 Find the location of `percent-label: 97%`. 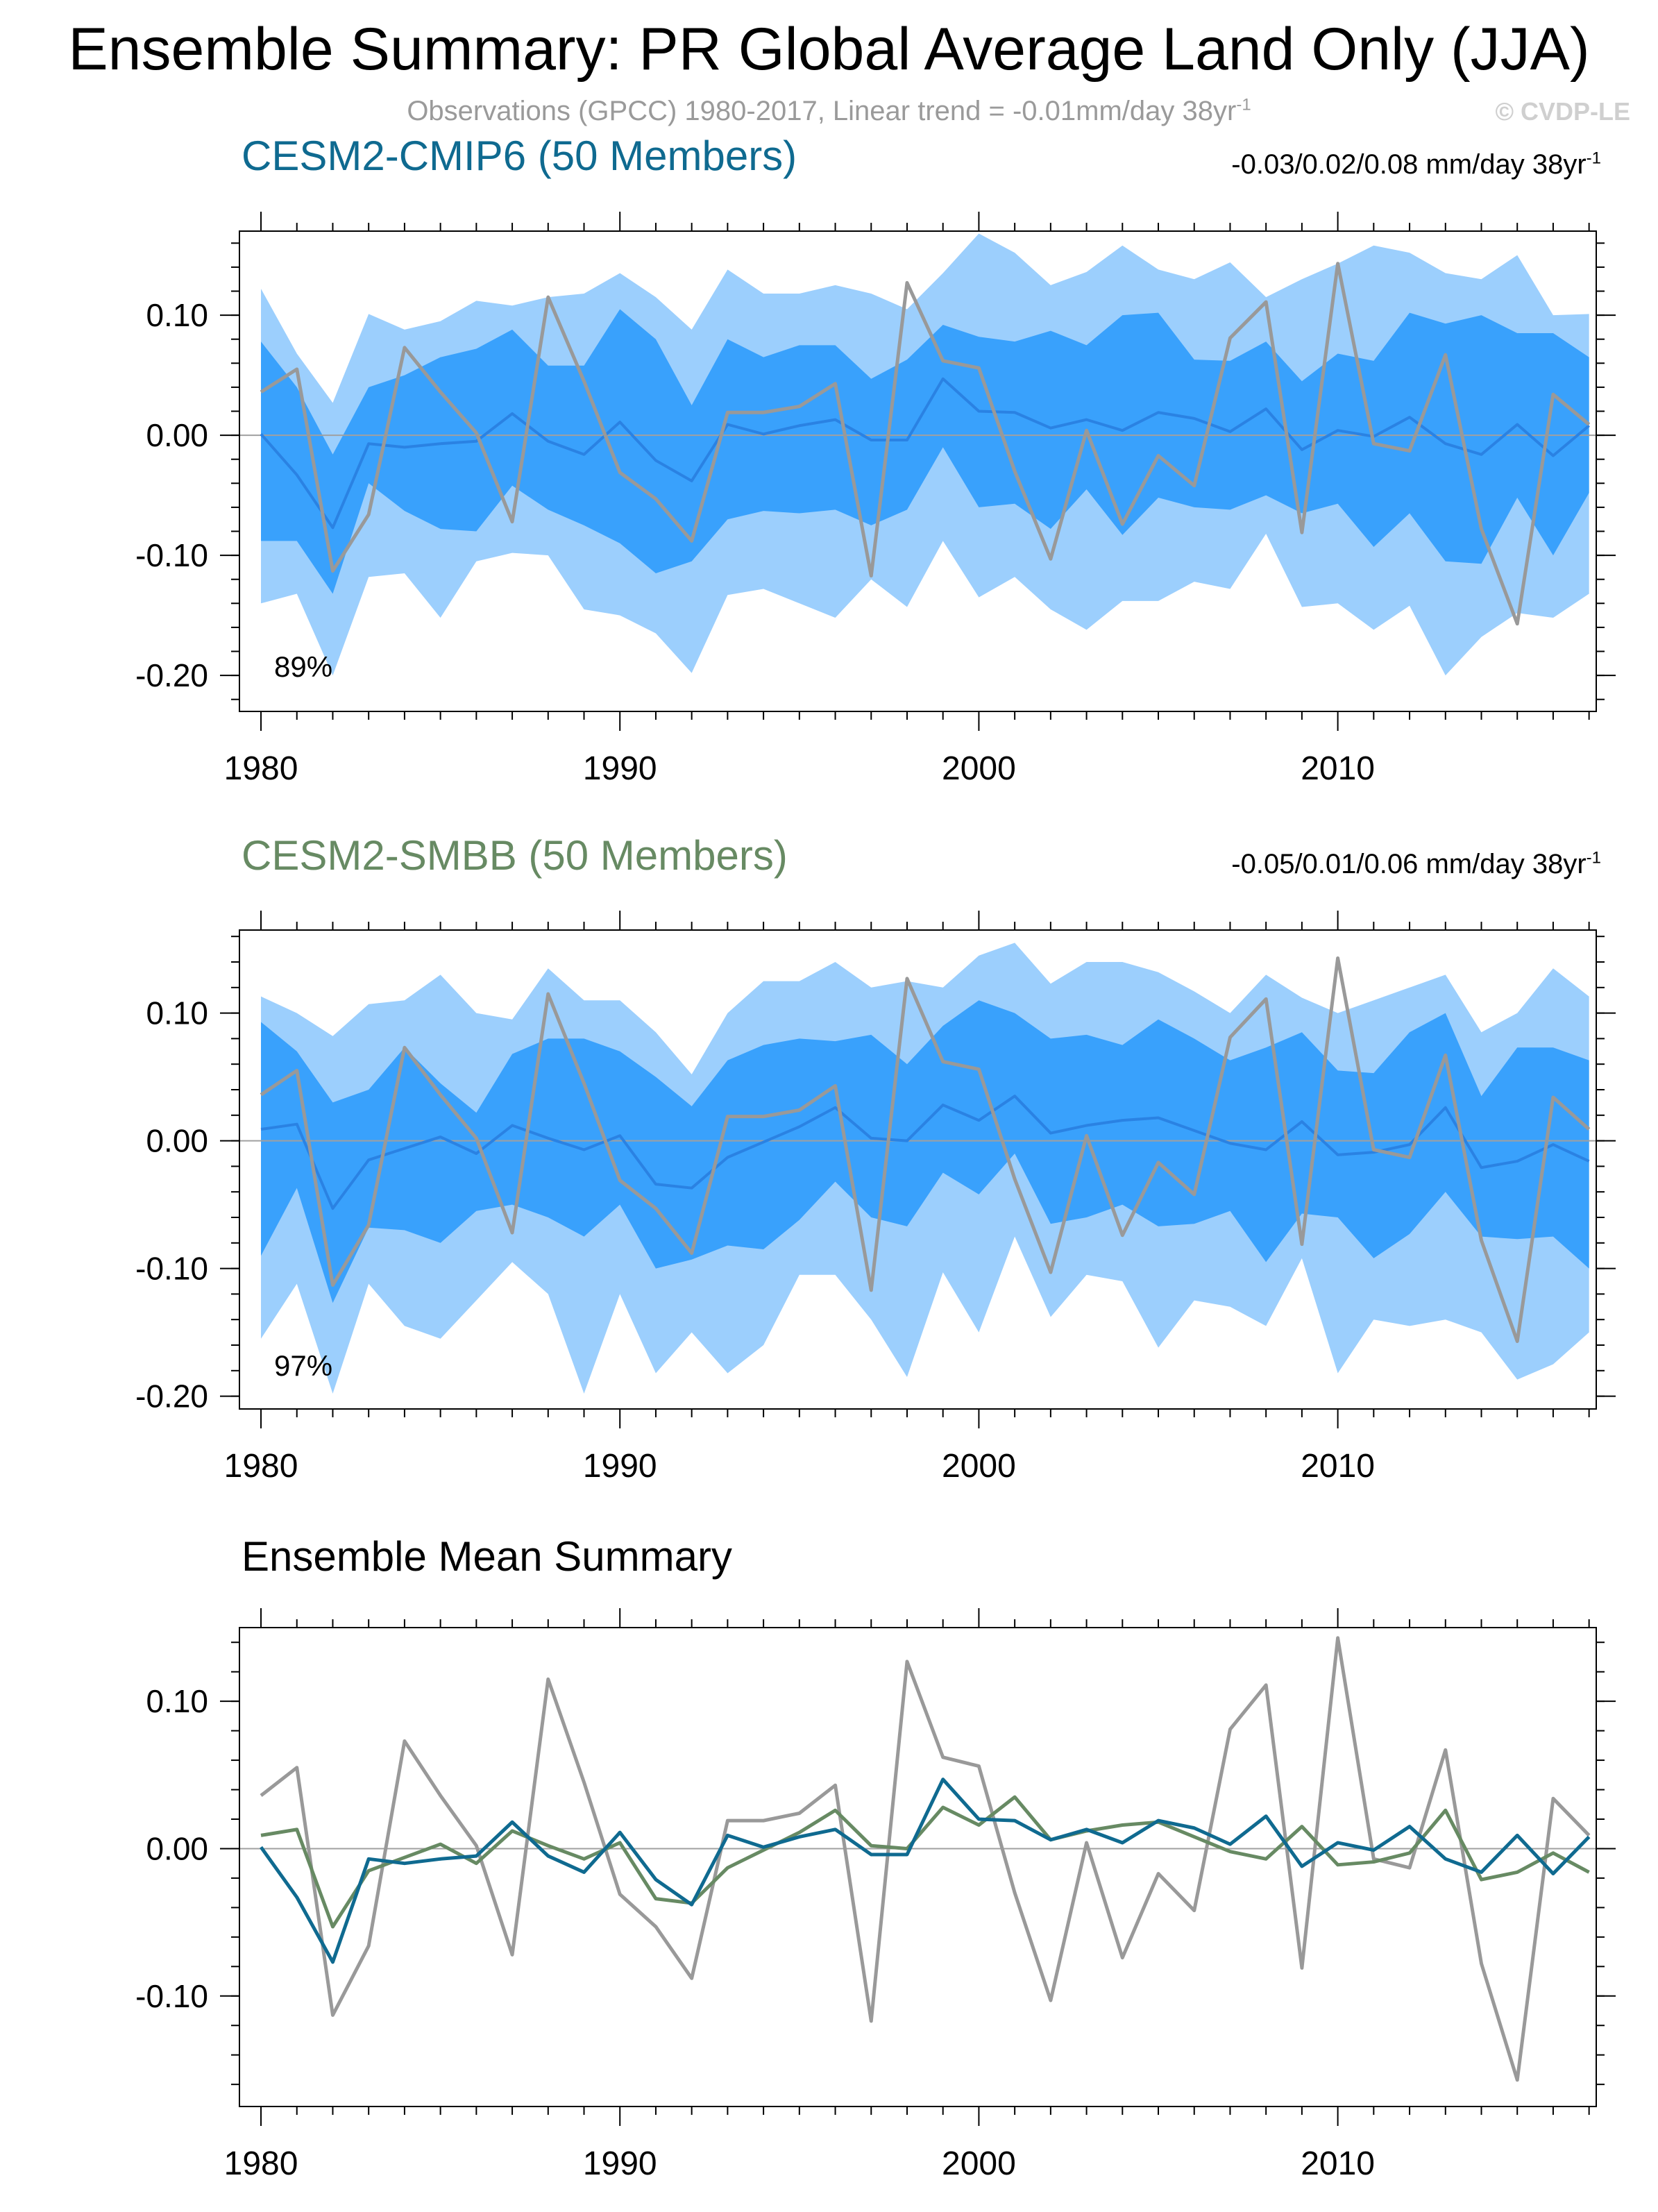

percent-label: 97% is located at coordinates (303, 1365).